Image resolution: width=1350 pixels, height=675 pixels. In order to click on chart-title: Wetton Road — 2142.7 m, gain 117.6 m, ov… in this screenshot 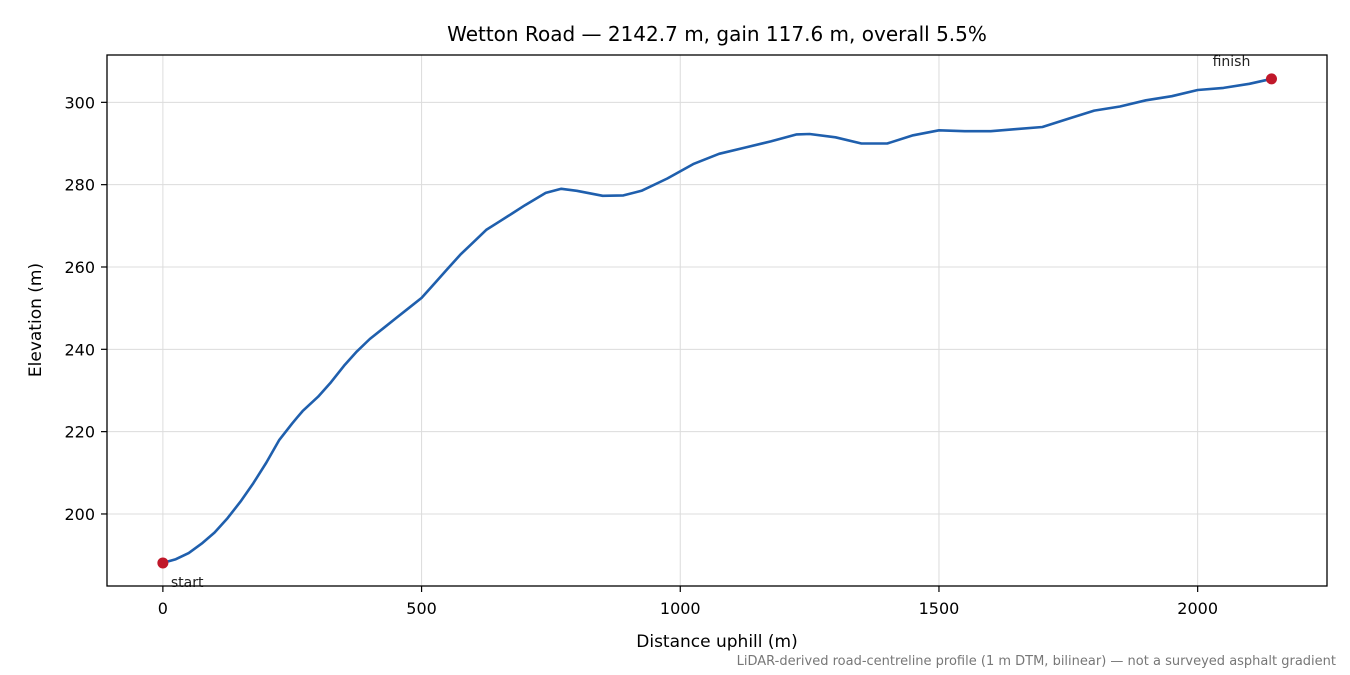, I will do `click(717, 34)`.